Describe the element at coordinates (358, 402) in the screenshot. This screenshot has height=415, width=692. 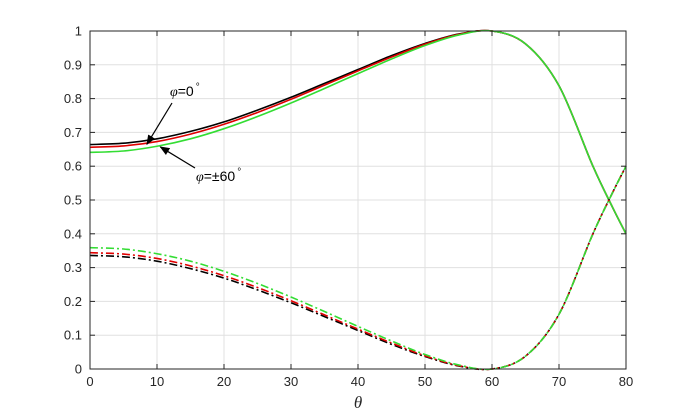
I see `x-axis-label: θ` at that location.